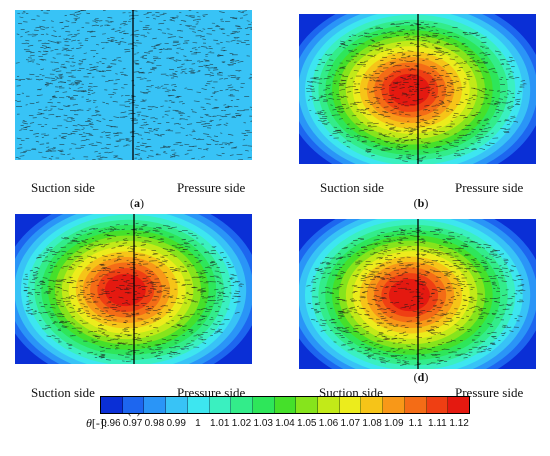 Image resolution: width=550 pixels, height=456 pixels. I want to click on colorbar-tick-label: 1.05, so click(307, 423).